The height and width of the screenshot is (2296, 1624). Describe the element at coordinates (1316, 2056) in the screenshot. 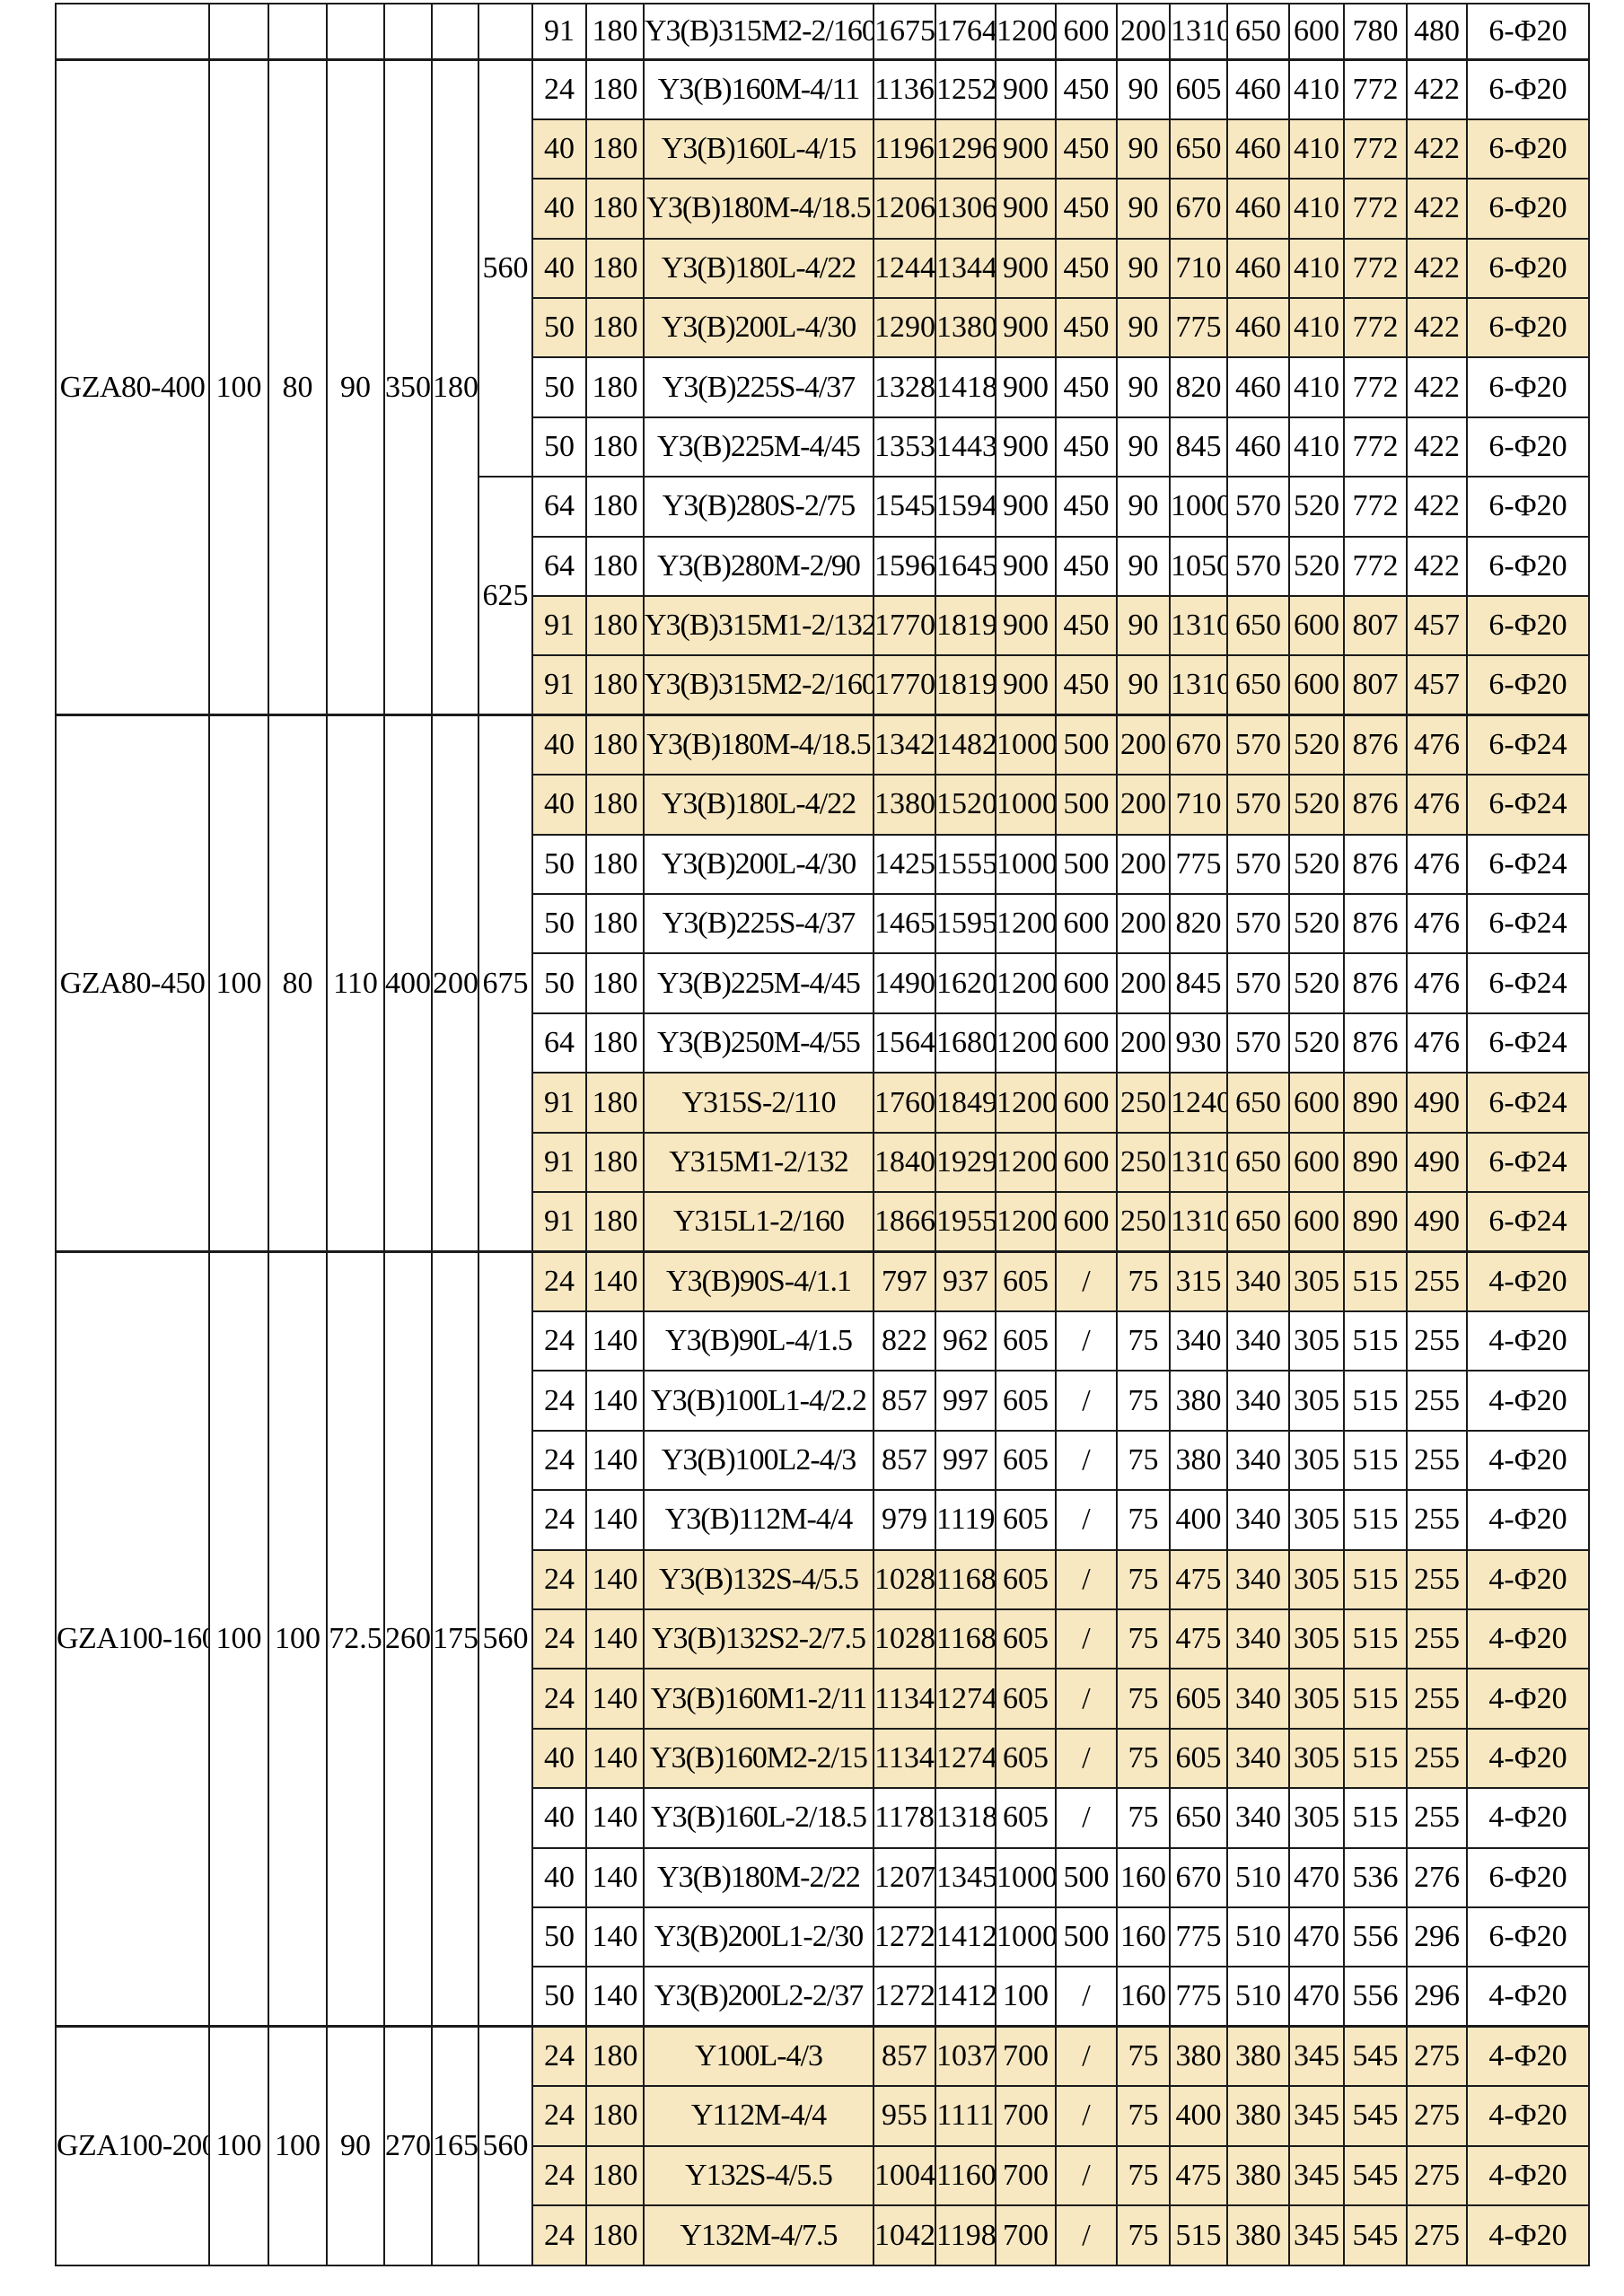

I see `value-cell: 345` at that location.